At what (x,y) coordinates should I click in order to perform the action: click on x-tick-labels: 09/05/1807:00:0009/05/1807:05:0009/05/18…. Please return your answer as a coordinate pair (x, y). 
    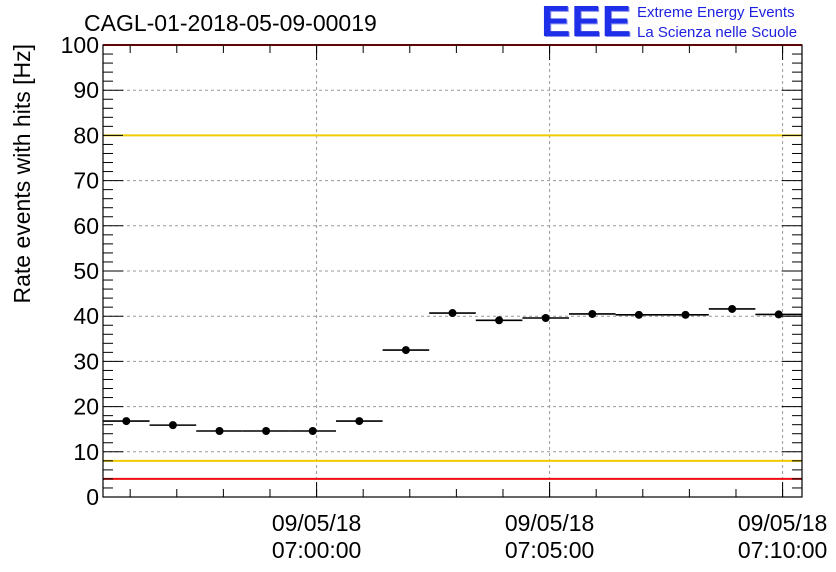
    Looking at the image, I should click on (550, 536).